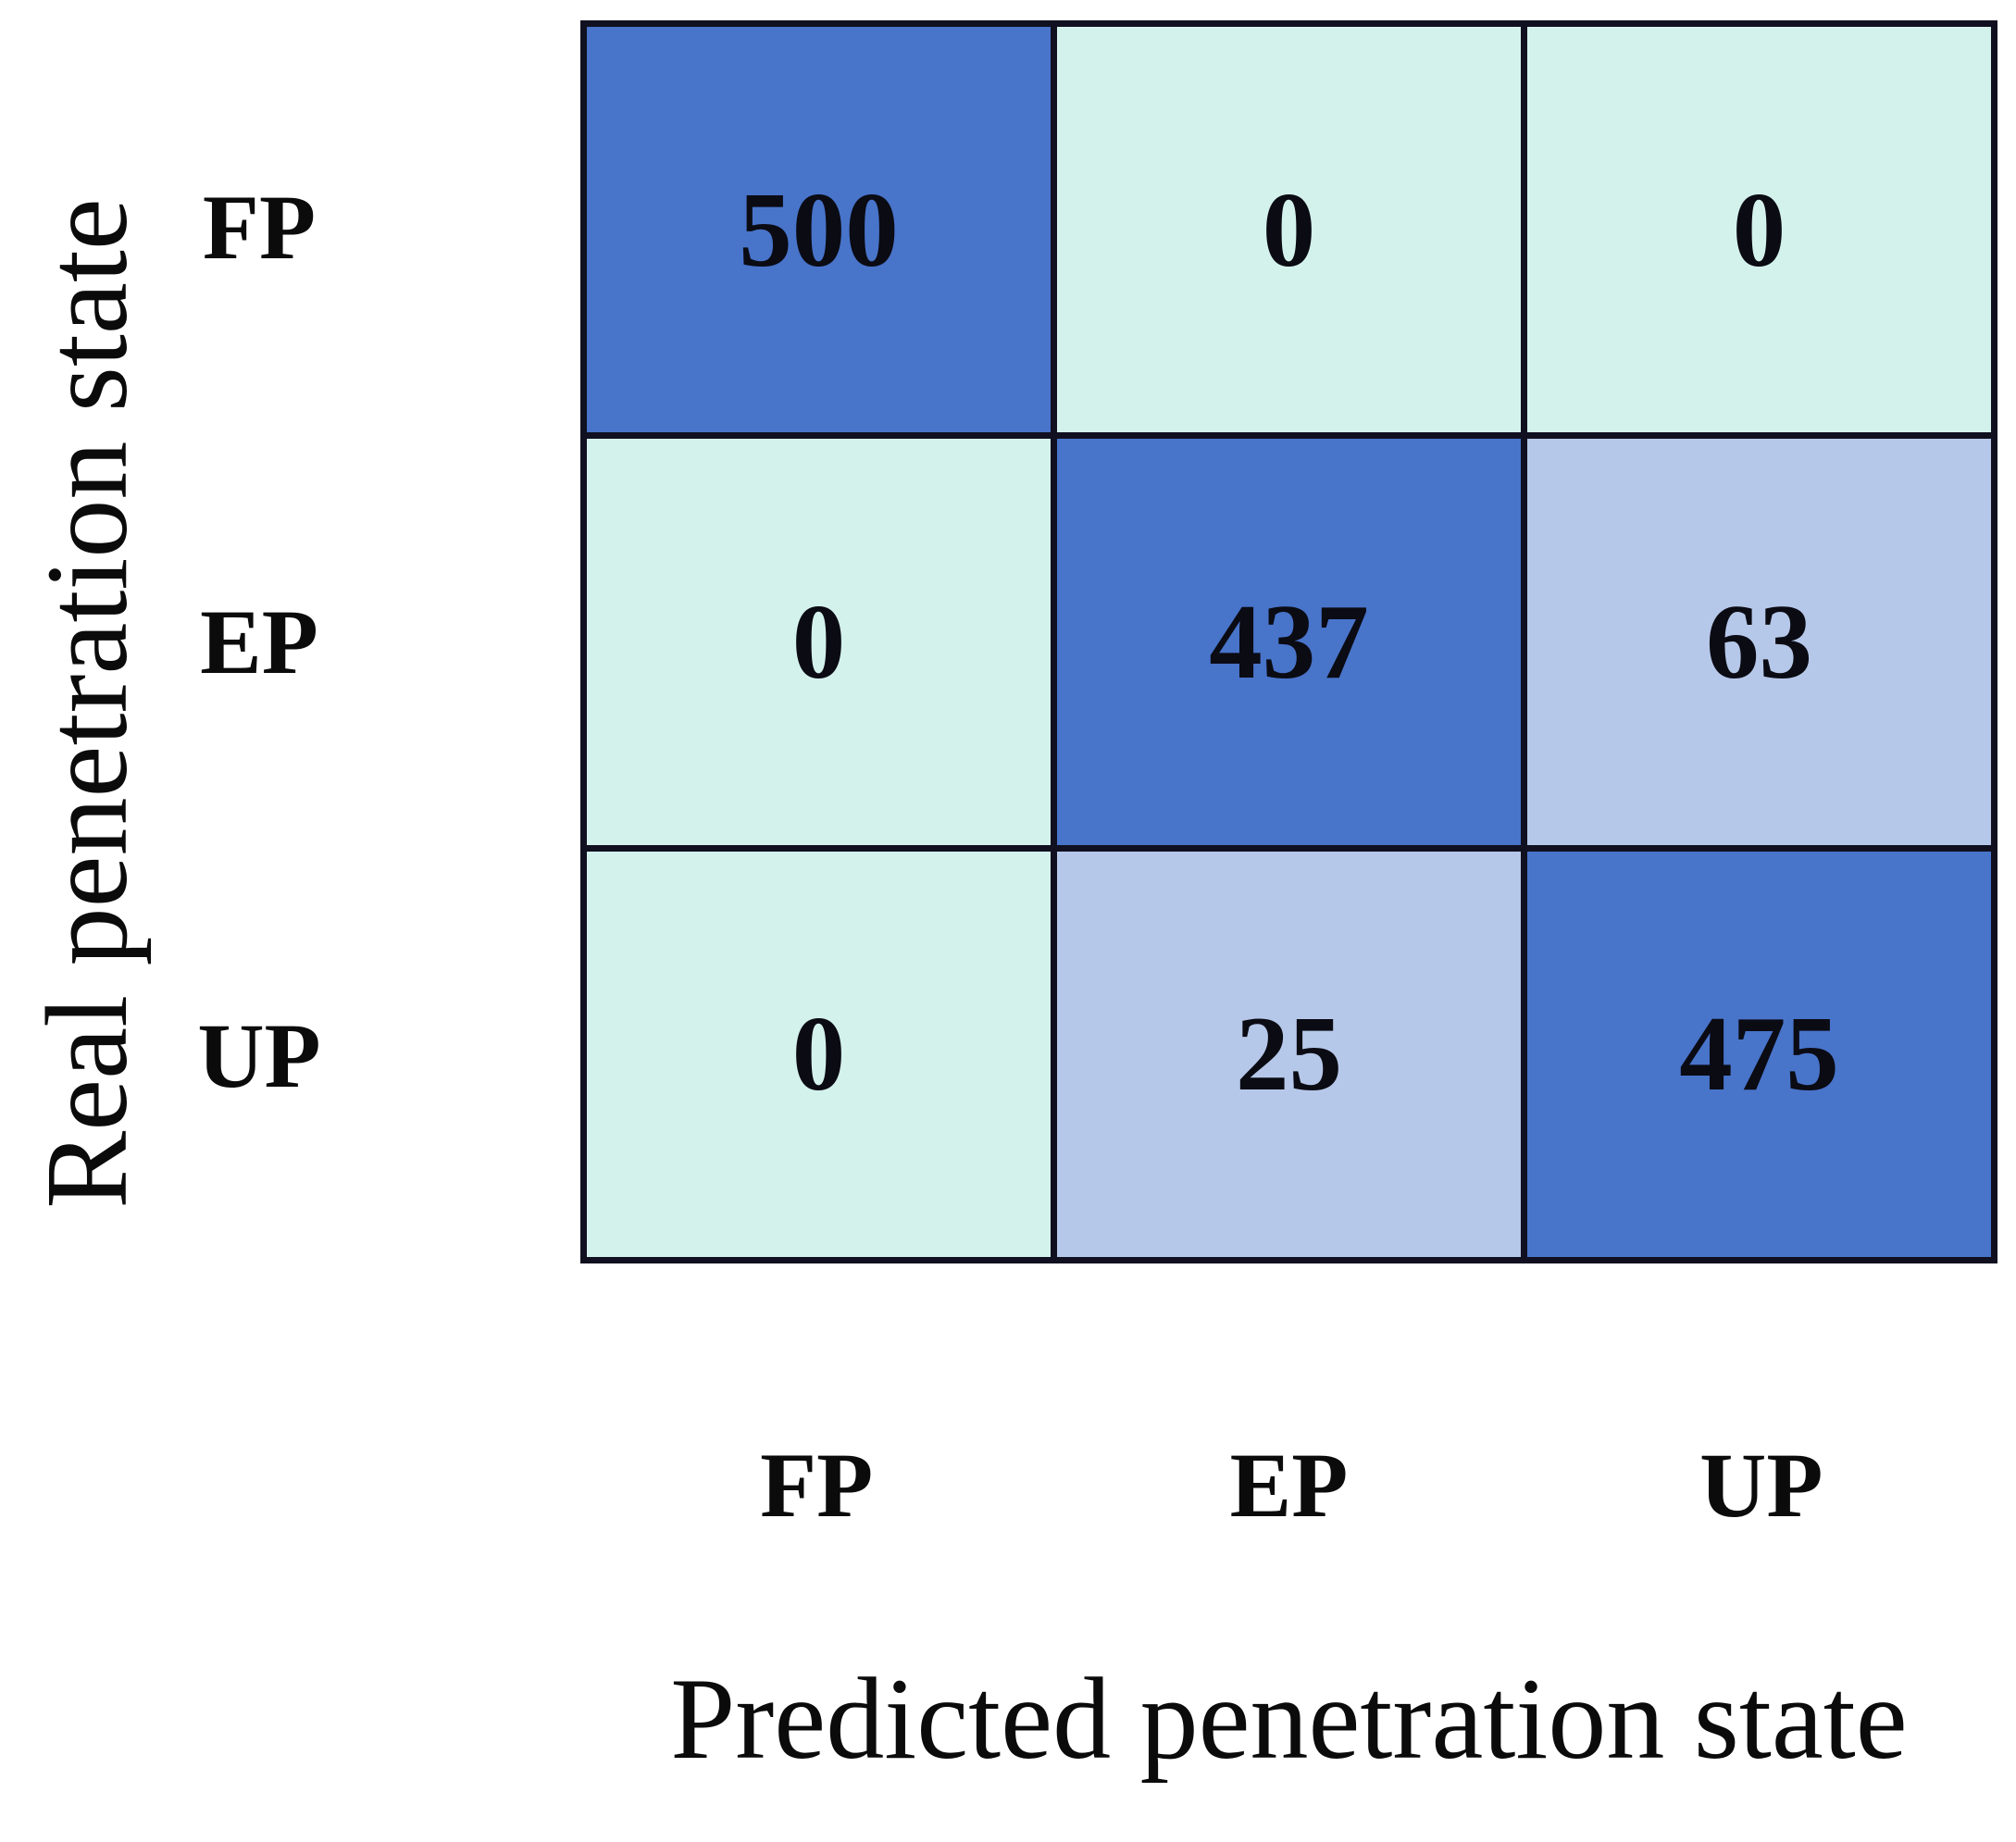 The height and width of the screenshot is (1842, 2016). I want to click on col-label-fp: FP, so click(817, 1485).